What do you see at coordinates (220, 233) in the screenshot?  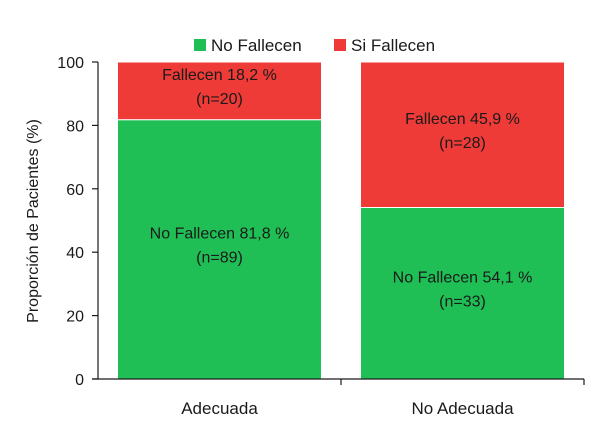 I see `data-label: No Fallecen 81,8 %` at bounding box center [220, 233].